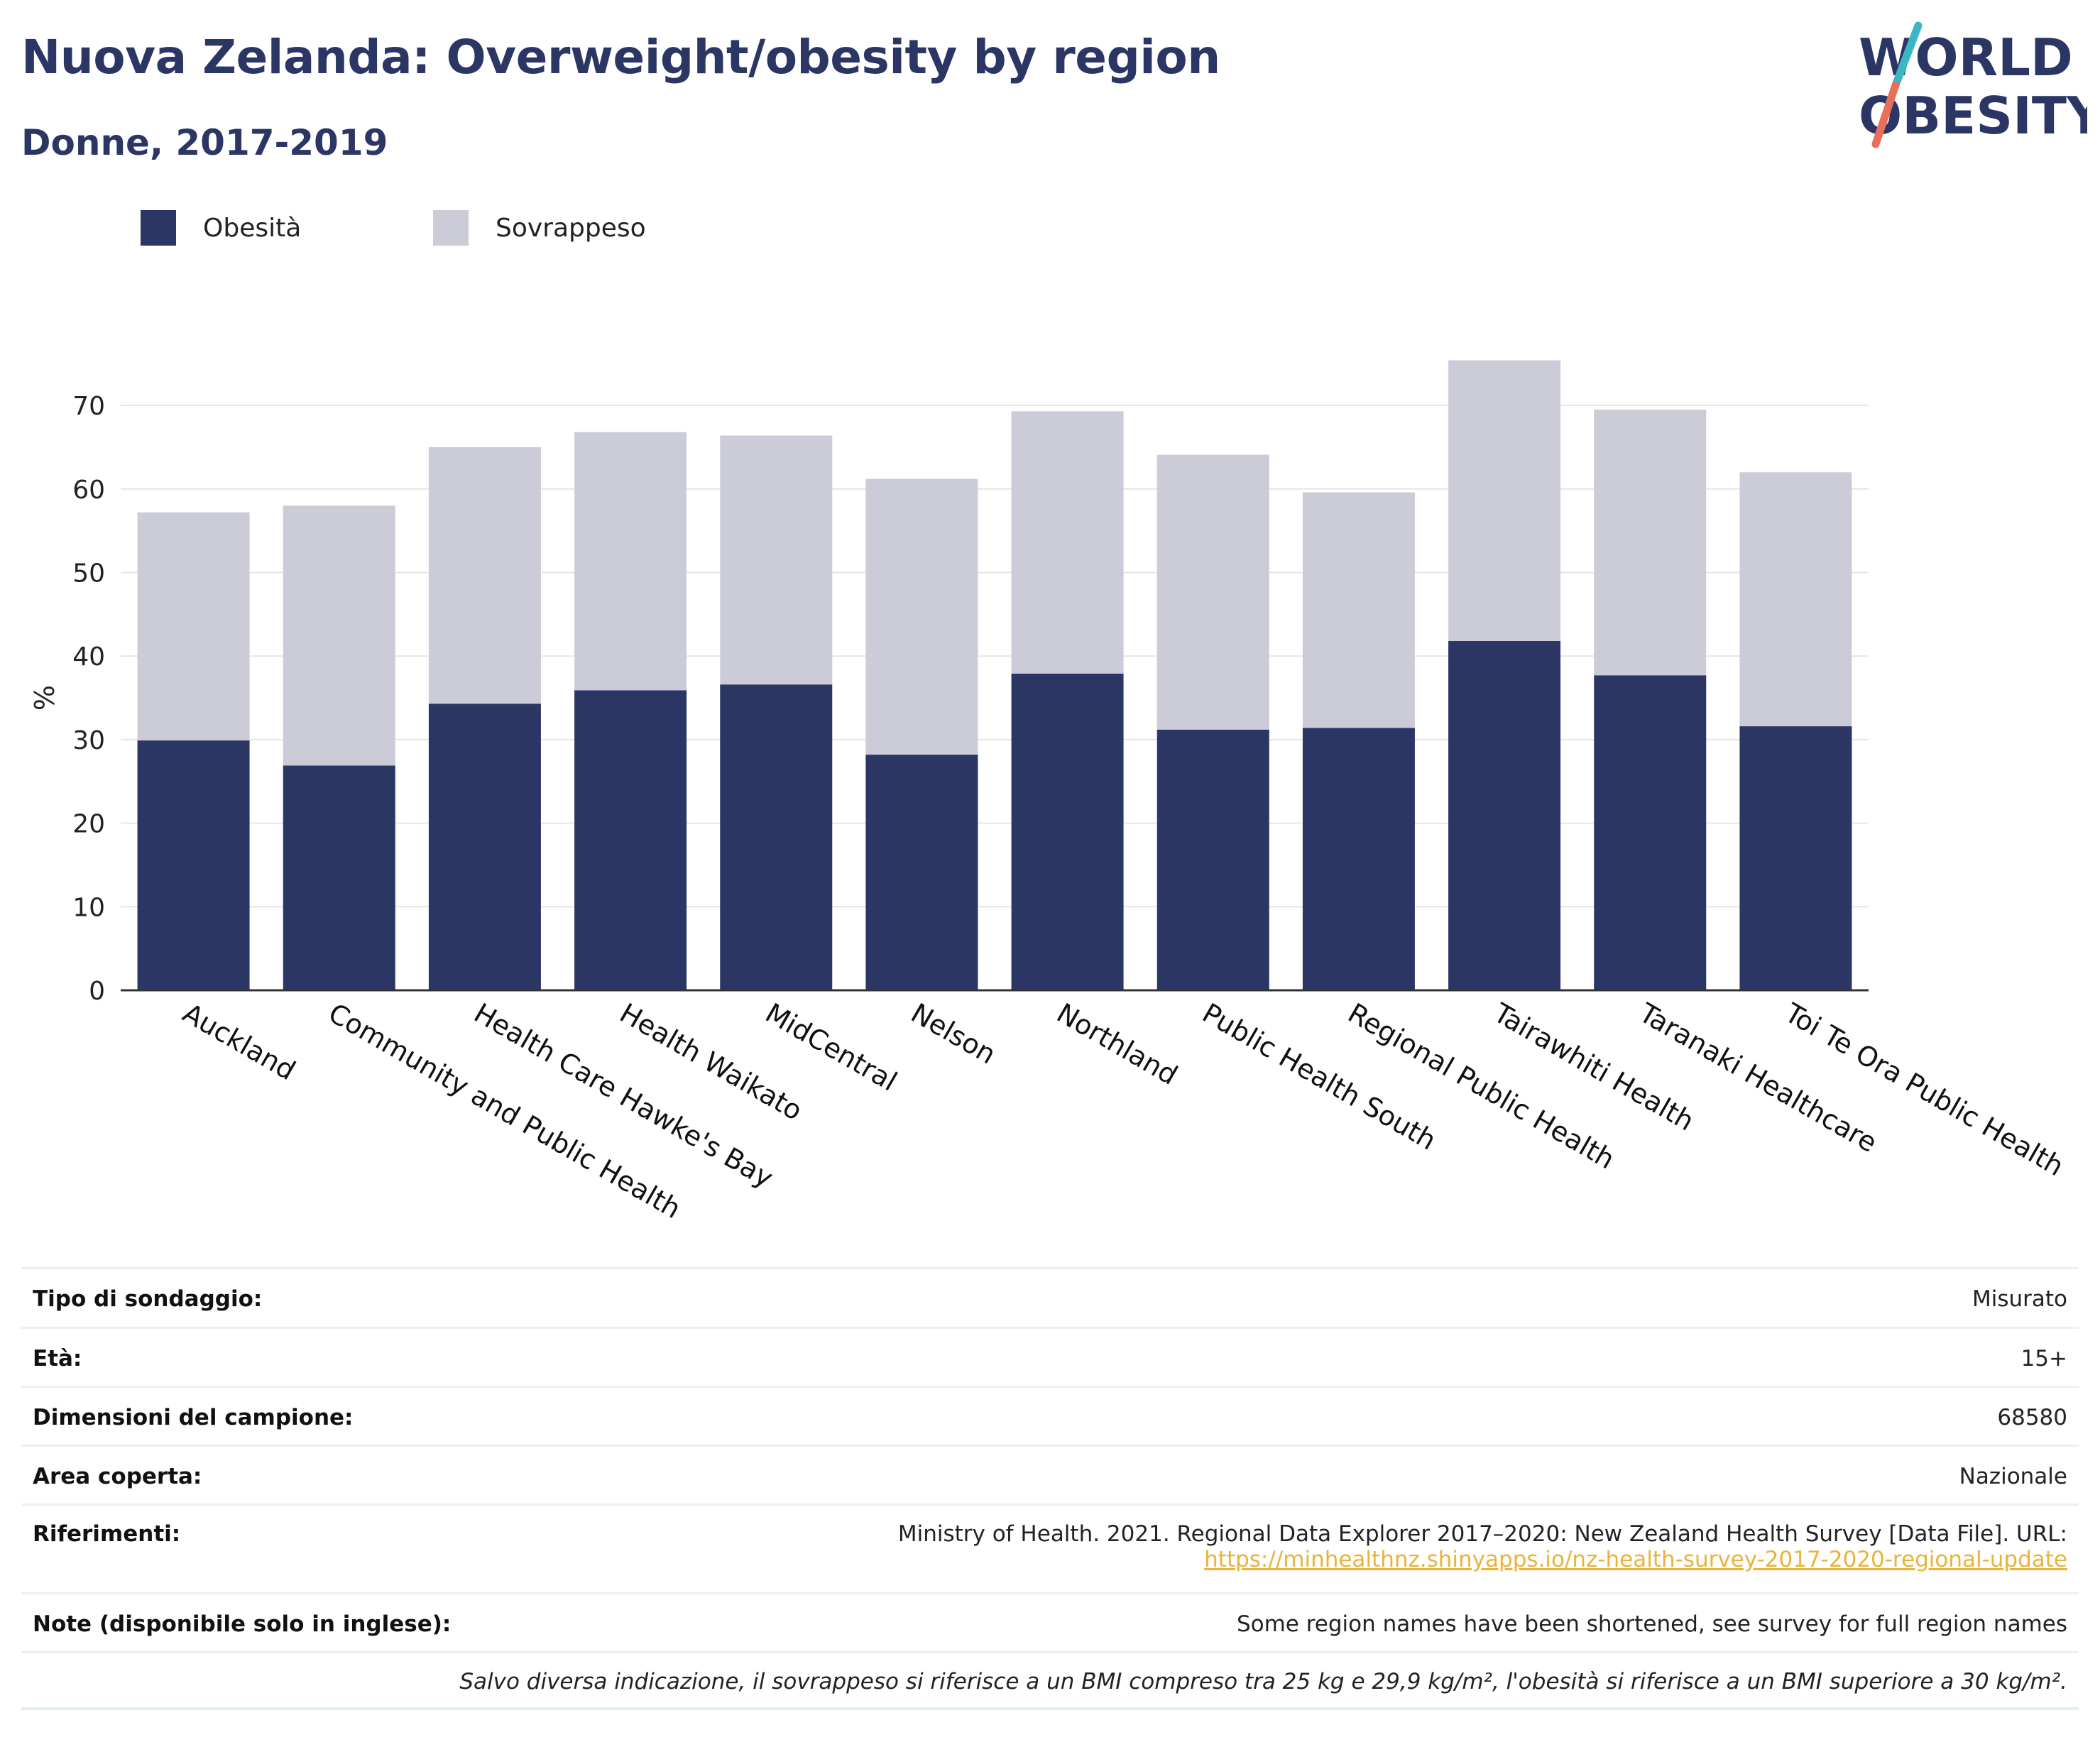  I want to click on y-tick-label: 50, so click(88, 573).